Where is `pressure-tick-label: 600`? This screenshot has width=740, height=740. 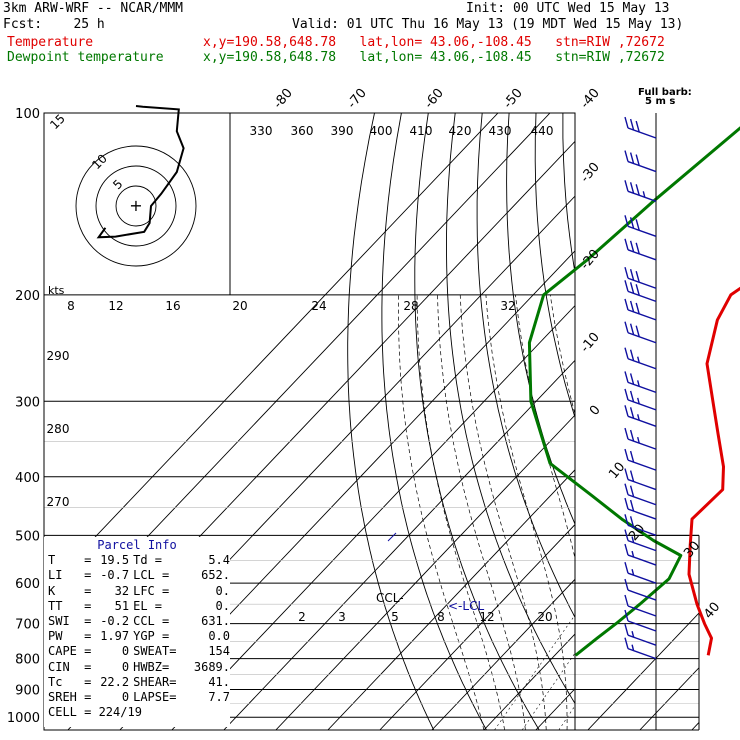 pressure-tick-label: 600 is located at coordinates (27, 584).